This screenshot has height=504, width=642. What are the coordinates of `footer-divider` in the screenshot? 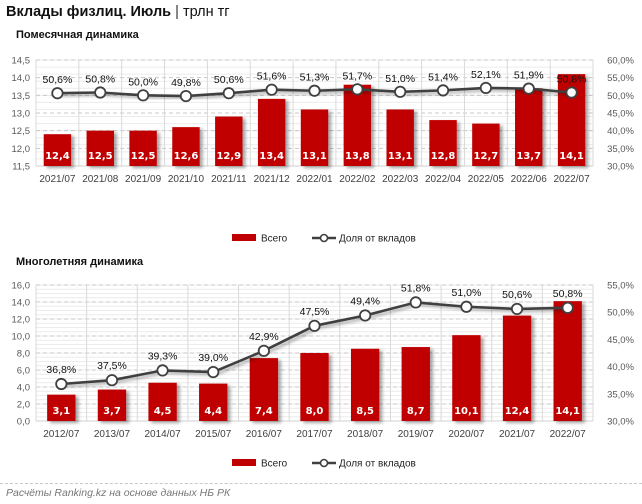 It's located at (321, 483).